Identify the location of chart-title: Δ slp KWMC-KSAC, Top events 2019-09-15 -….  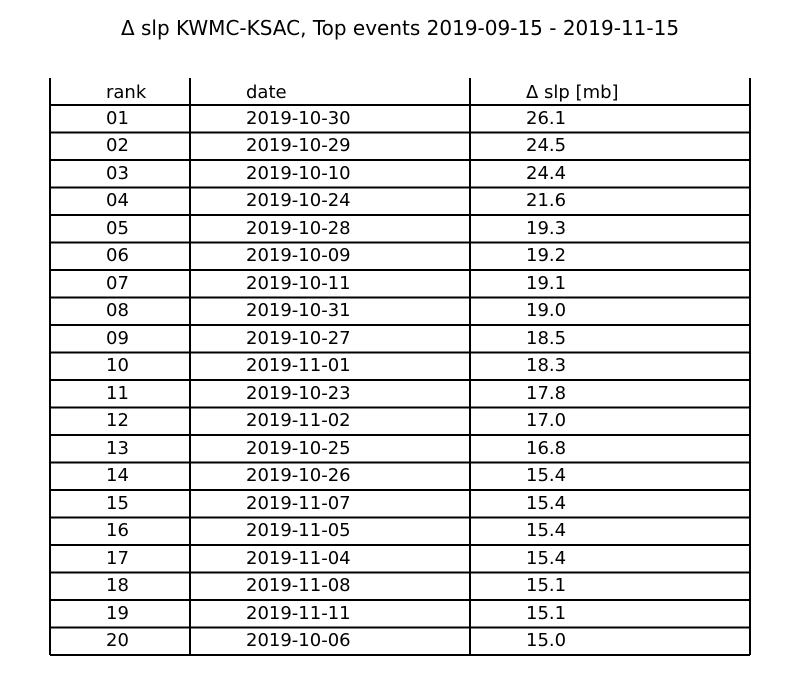
(400, 28).